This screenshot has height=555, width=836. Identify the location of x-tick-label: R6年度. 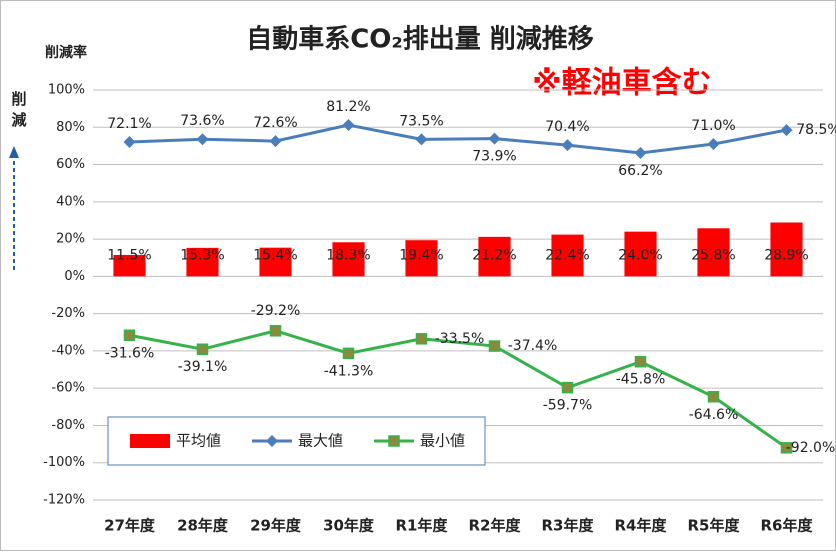
(787, 526).